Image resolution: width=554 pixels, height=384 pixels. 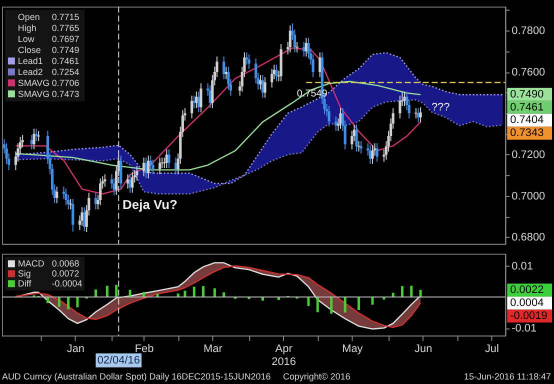 I want to click on annotation: ???, so click(x=440, y=107).